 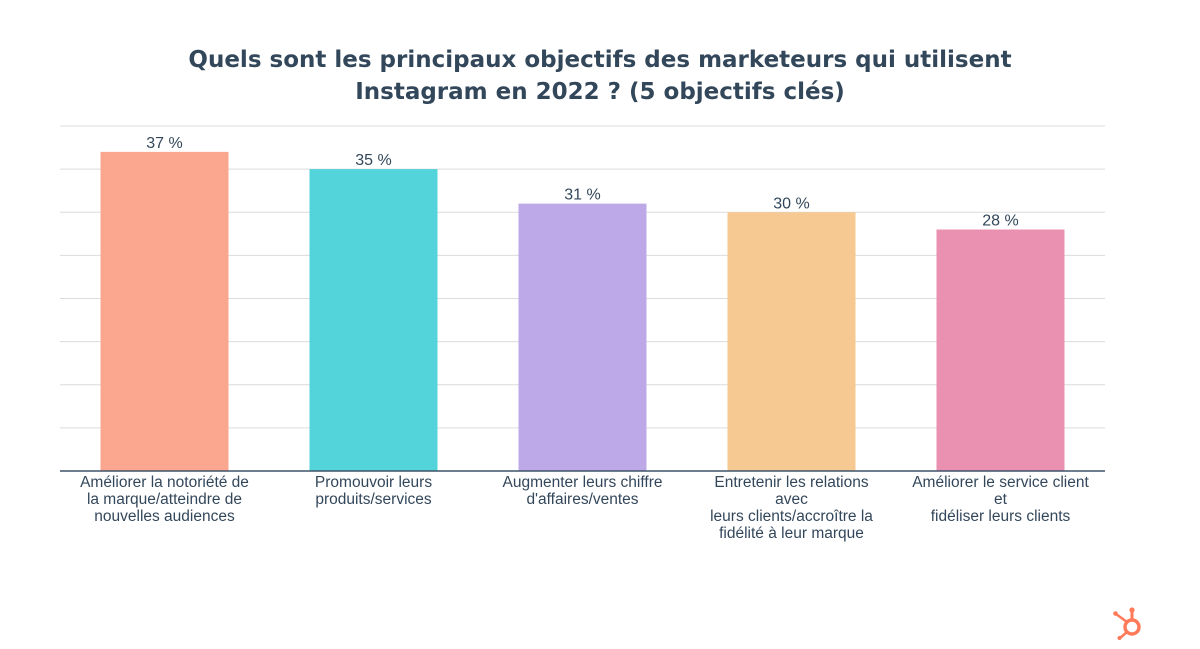 What do you see at coordinates (582, 482) in the screenshot?
I see `category-label-line: Augmenter leurs chiffre` at bounding box center [582, 482].